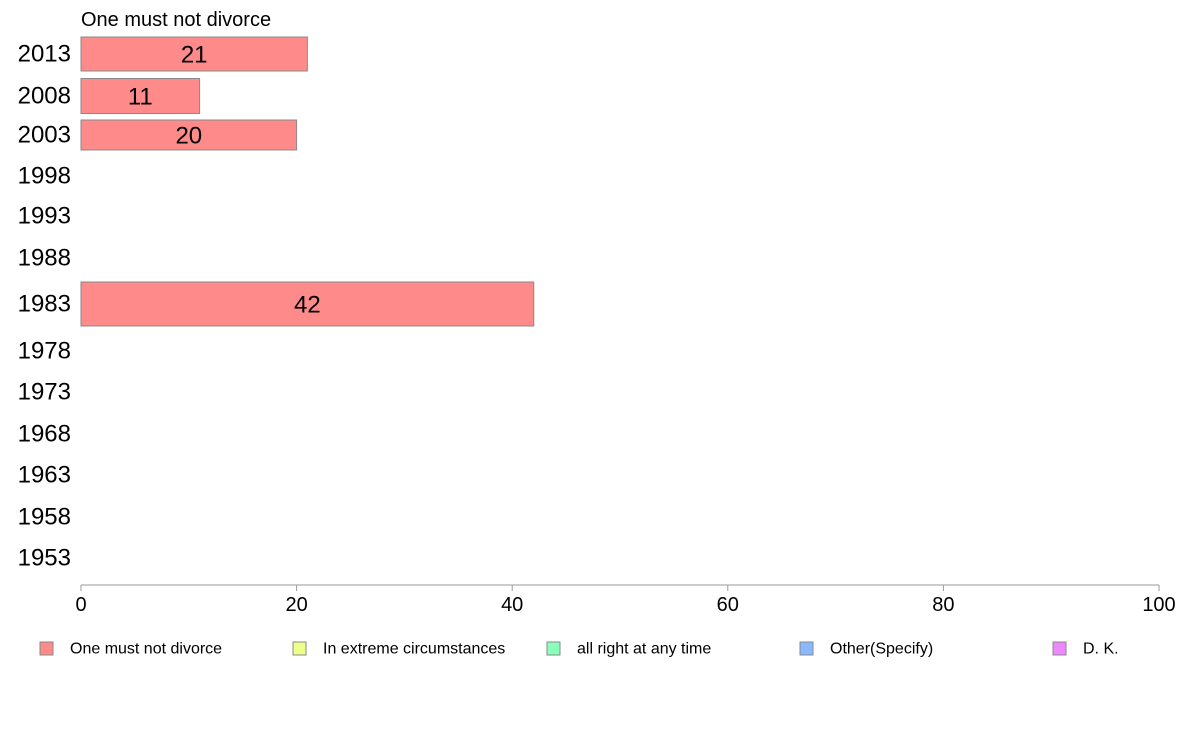 This screenshot has width=1188, height=736. Describe the element at coordinates (176, 20) in the screenshot. I see `series-title: One must not divorce` at that location.